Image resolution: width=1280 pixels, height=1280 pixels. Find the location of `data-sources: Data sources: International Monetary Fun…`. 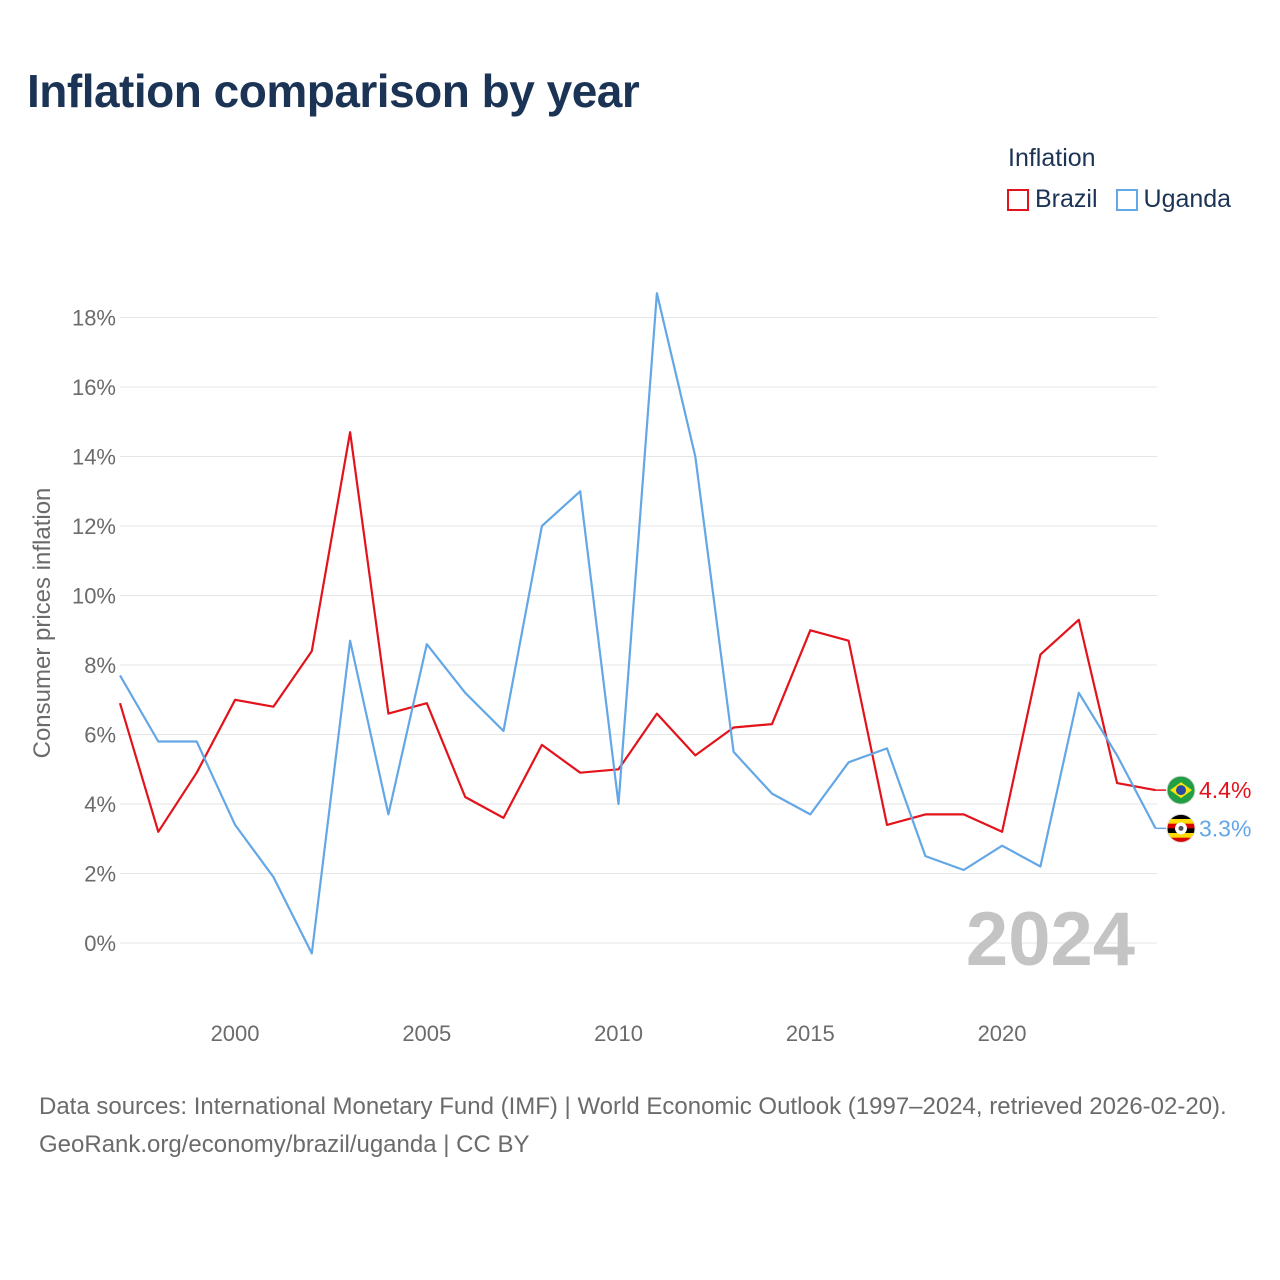

data-sources: Data sources: International Monetary Fun… is located at coordinates (633, 1106).